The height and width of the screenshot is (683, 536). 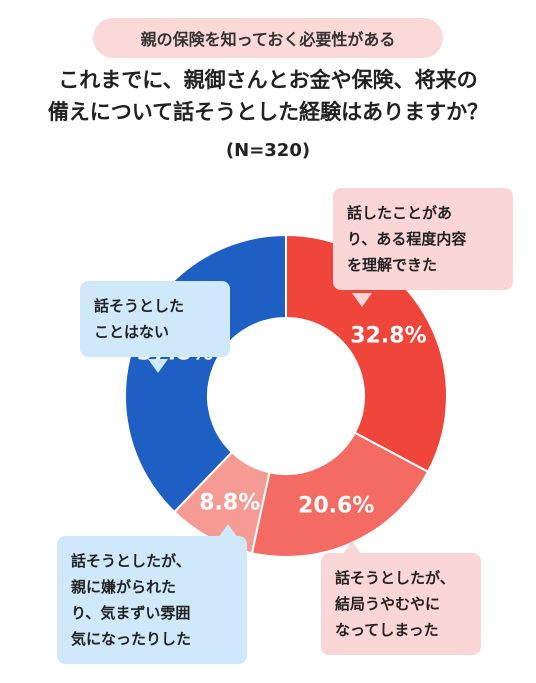 I want to click on category-pill: 親の保険を知っておく必要性がある, so click(x=268, y=38).